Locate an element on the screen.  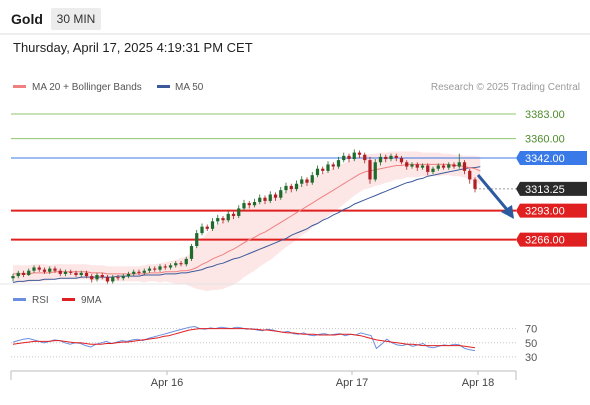
timeframe-button is located at coordinates (76, 19).